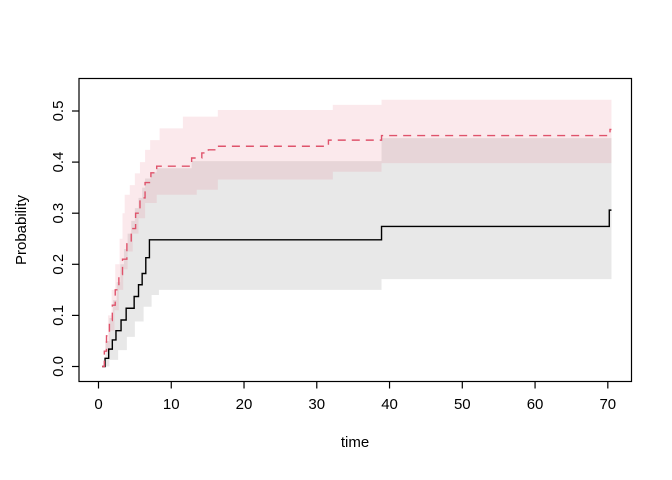 This screenshot has width=672, height=480. I want to click on x-axis: 0 10 20 30 40 50 60 70, so click(355, 397).